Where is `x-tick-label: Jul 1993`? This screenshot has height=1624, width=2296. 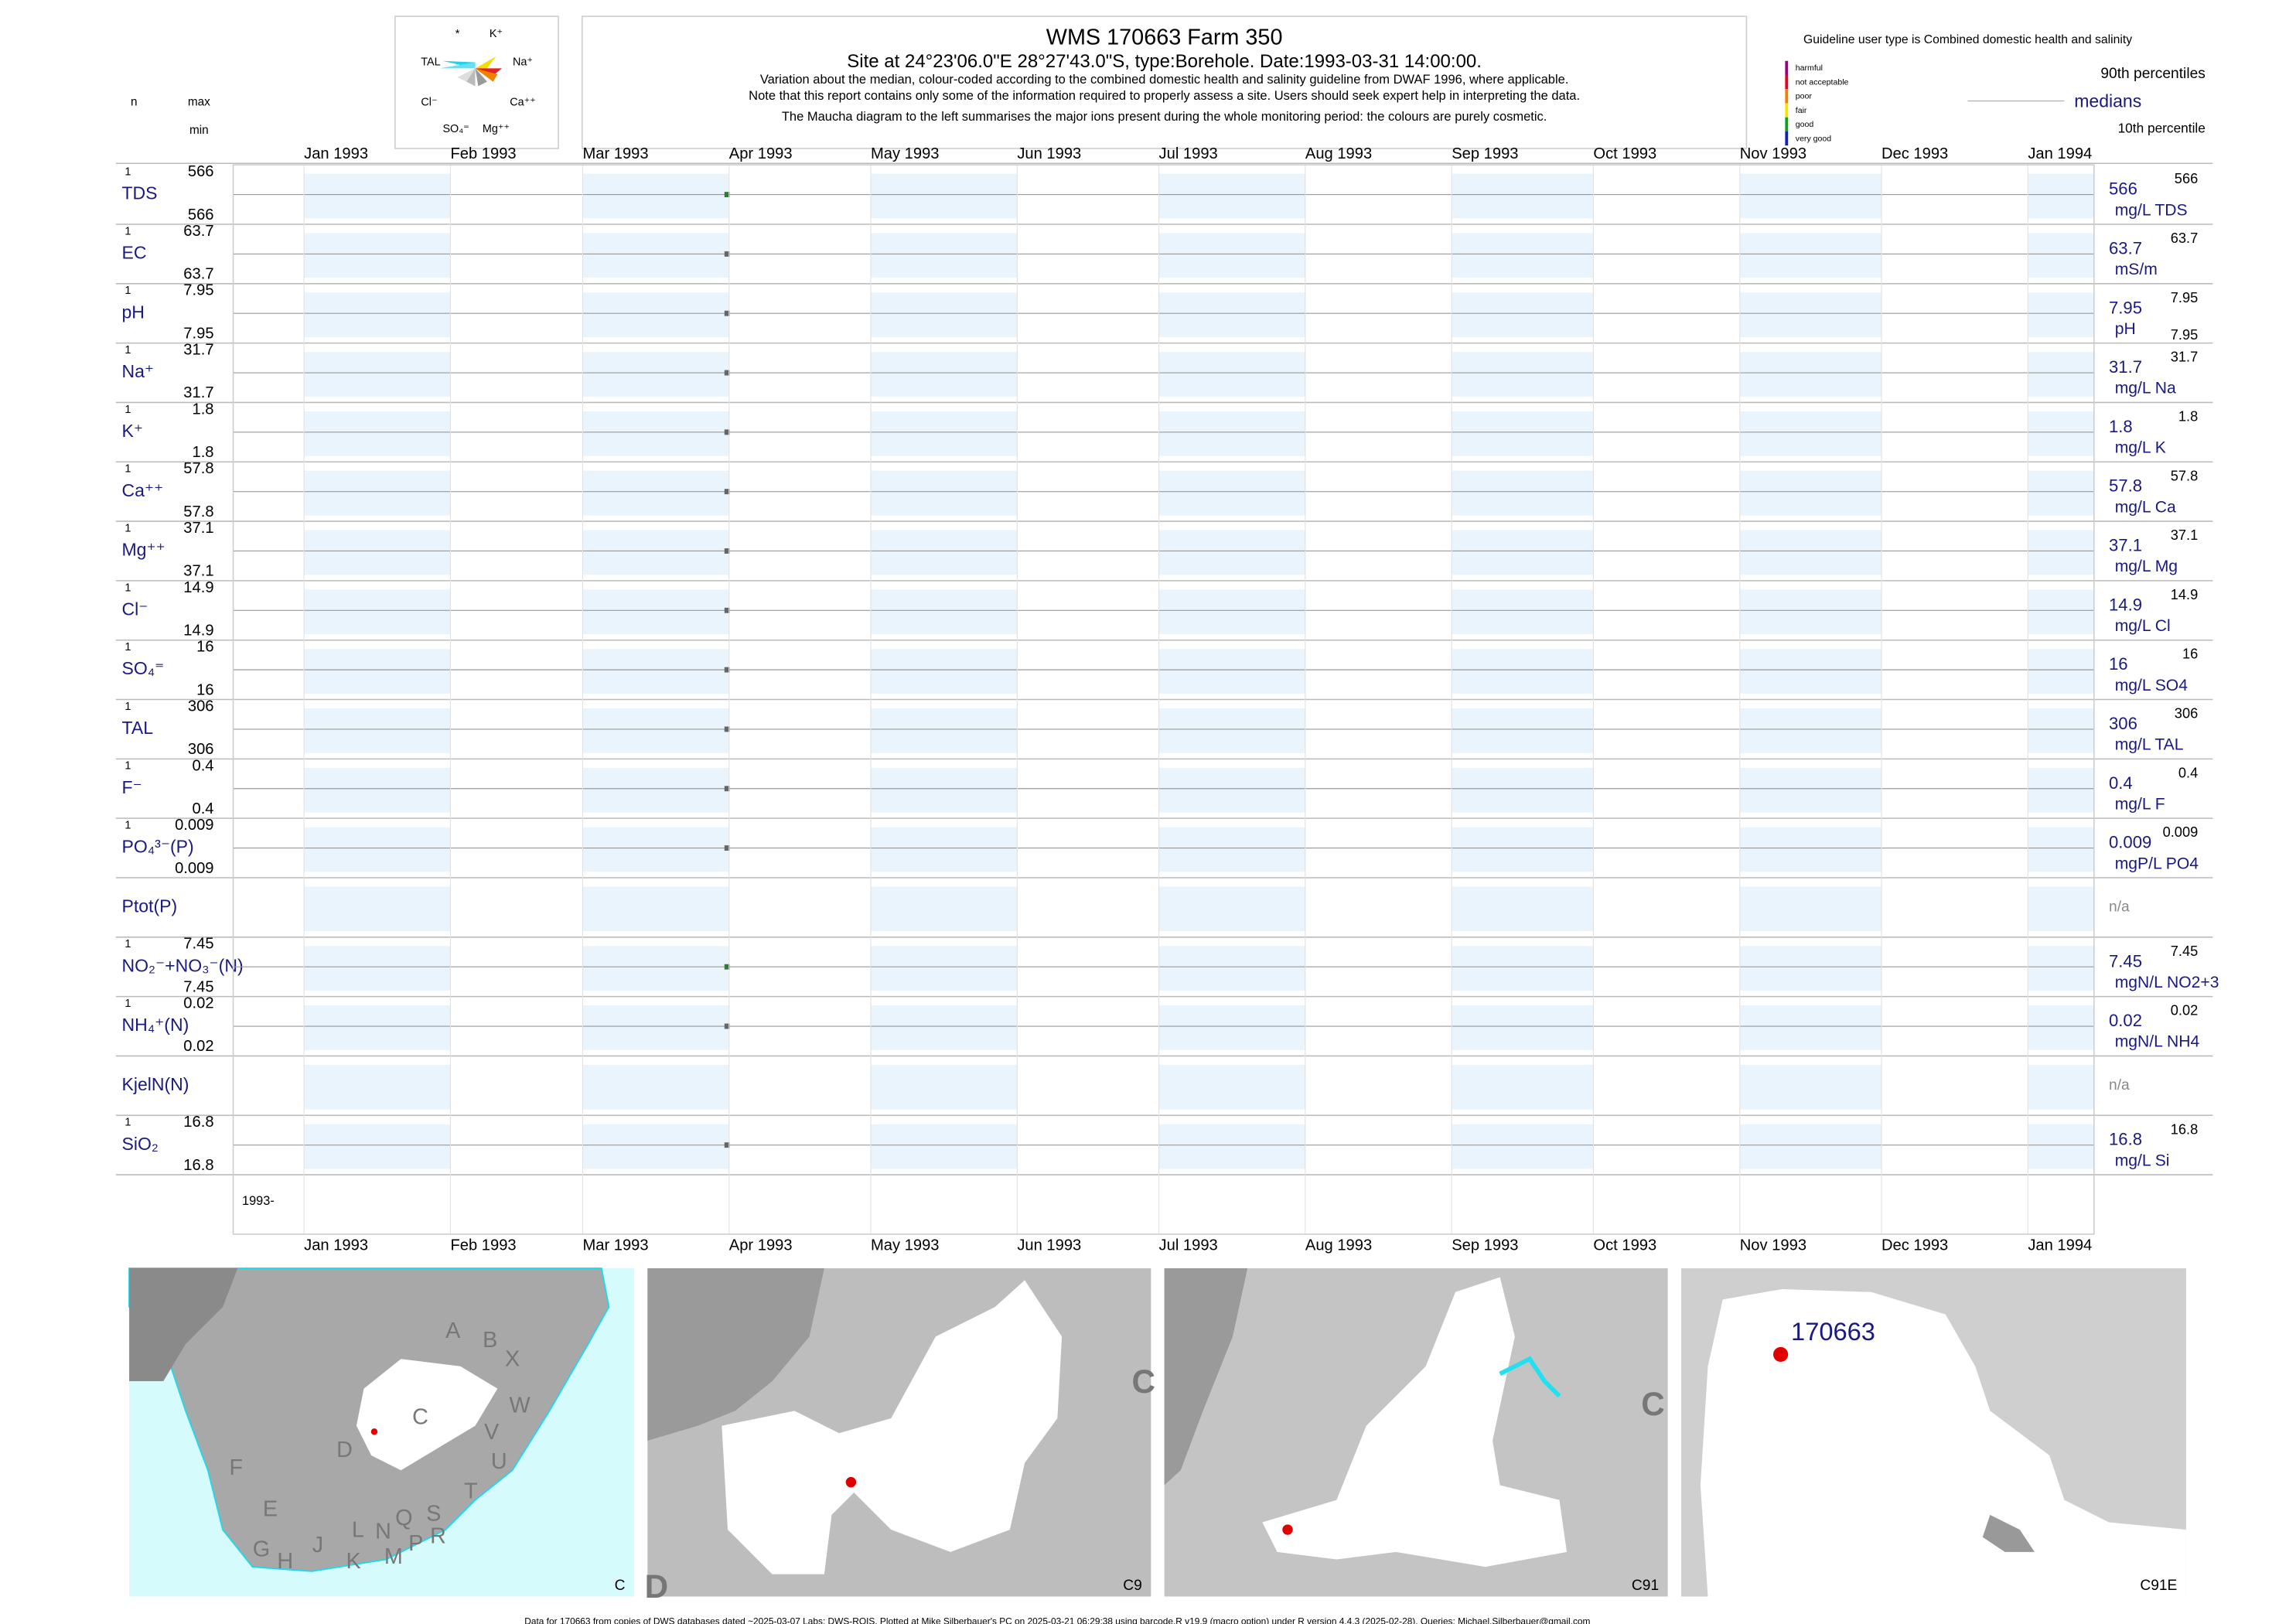 x-tick-label: Jul 1993 is located at coordinates (1188, 1245).